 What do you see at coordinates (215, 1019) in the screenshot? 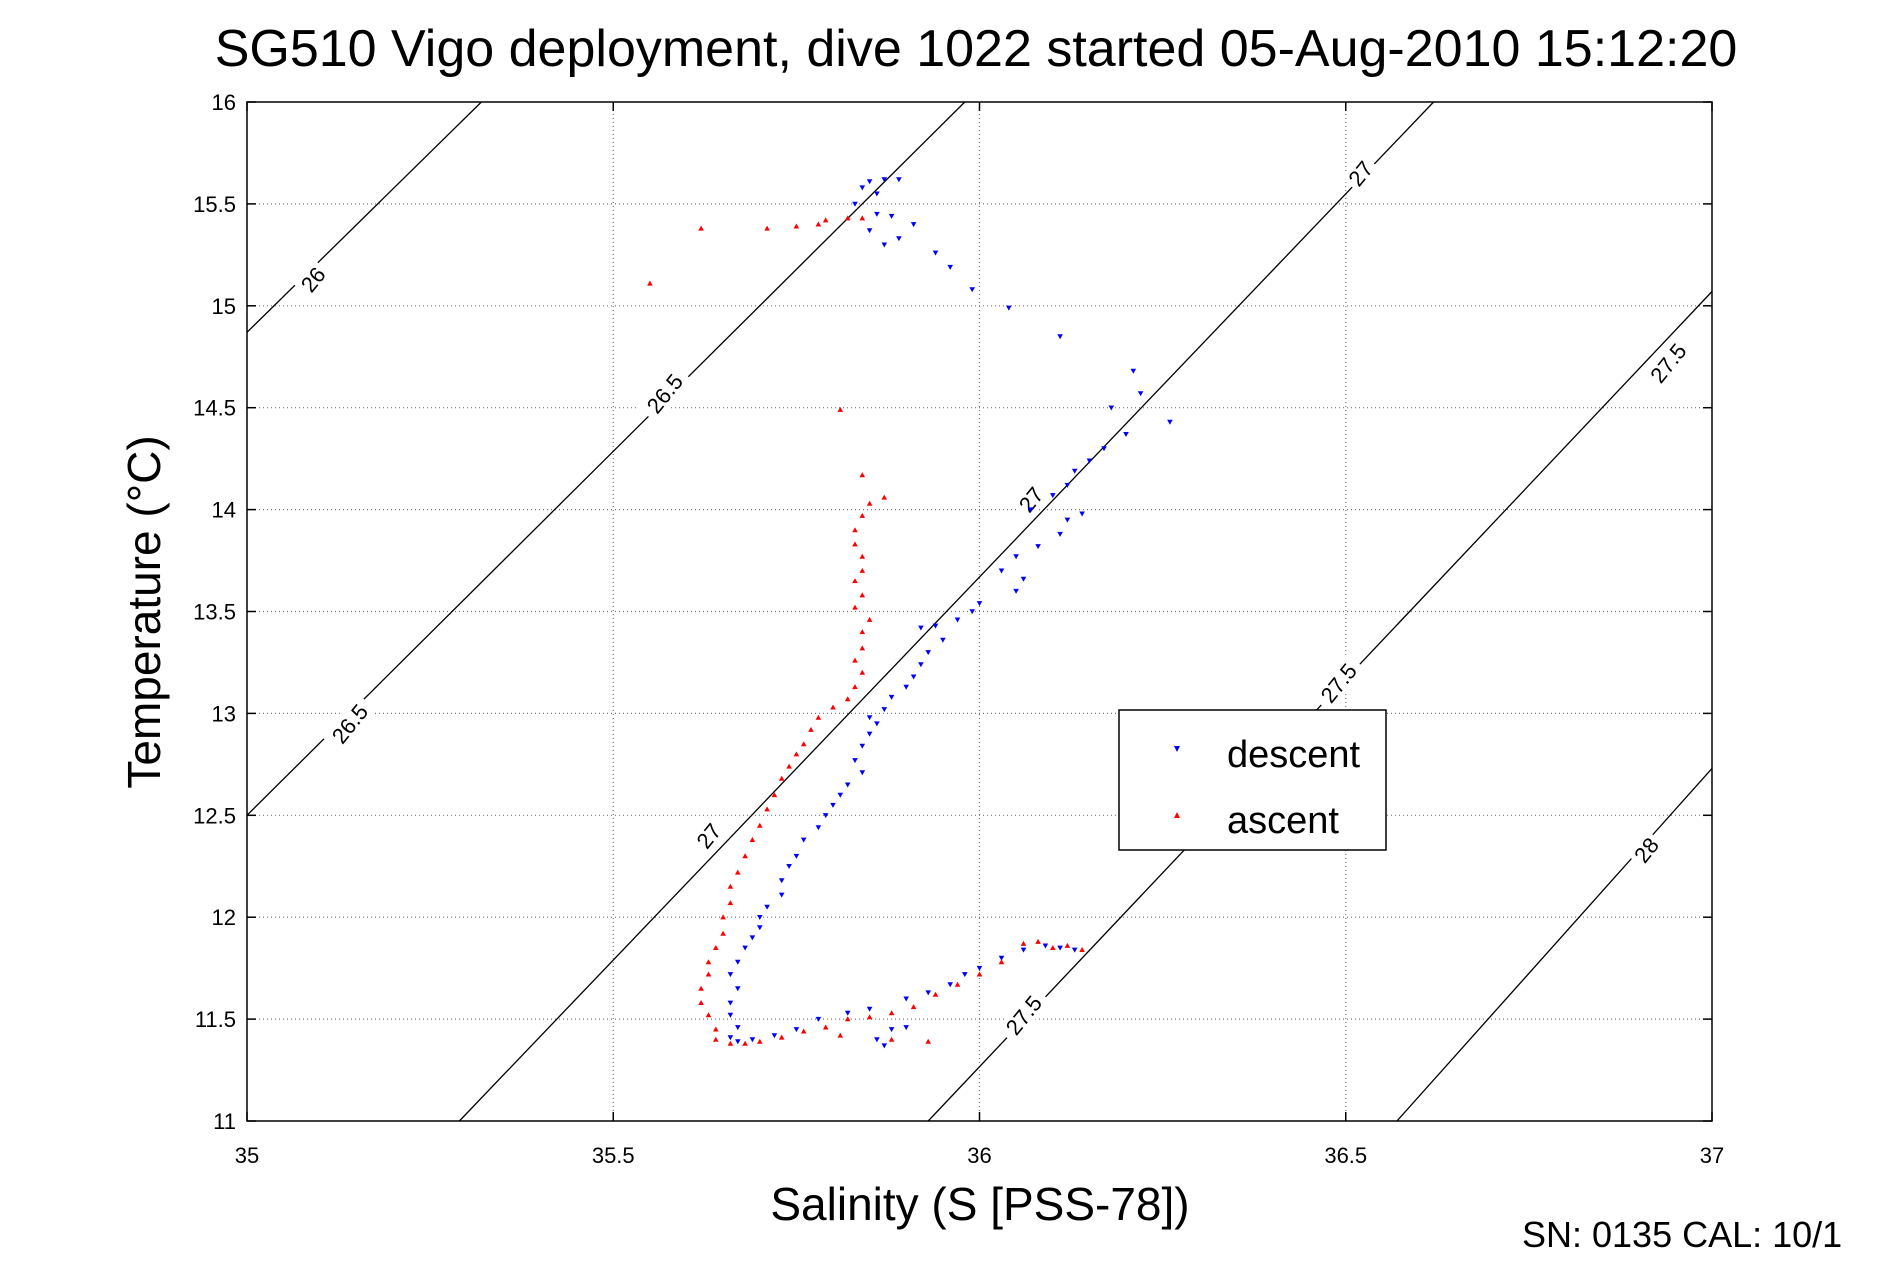
I see `y-tick-label: 11.5` at bounding box center [215, 1019].